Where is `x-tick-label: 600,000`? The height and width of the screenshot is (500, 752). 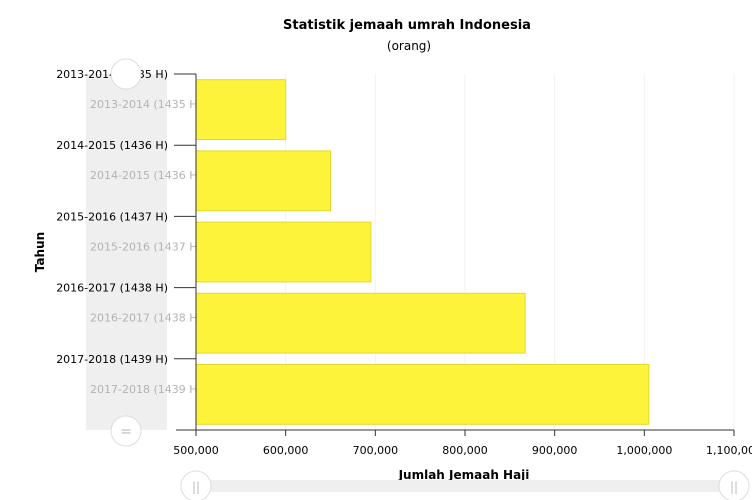
x-tick-label: 600,000 is located at coordinates (286, 450).